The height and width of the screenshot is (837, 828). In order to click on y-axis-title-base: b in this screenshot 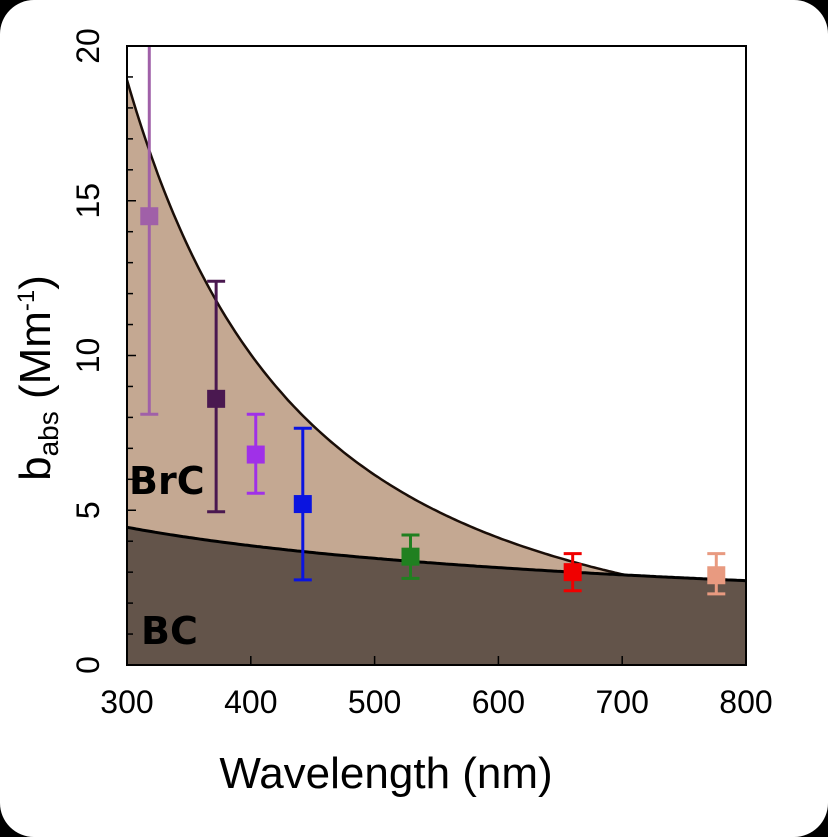, I will do `click(35, 468)`.